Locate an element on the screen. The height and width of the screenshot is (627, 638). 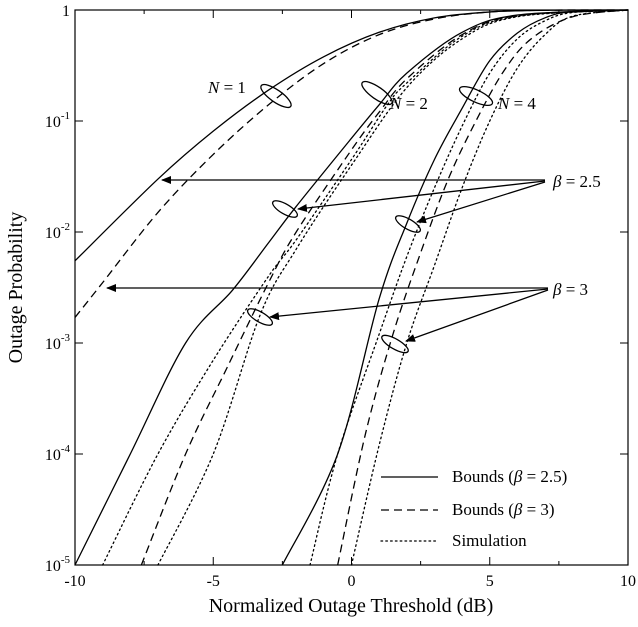
legend-label: Bounds (β = 2.5) is located at coordinates (509, 476).